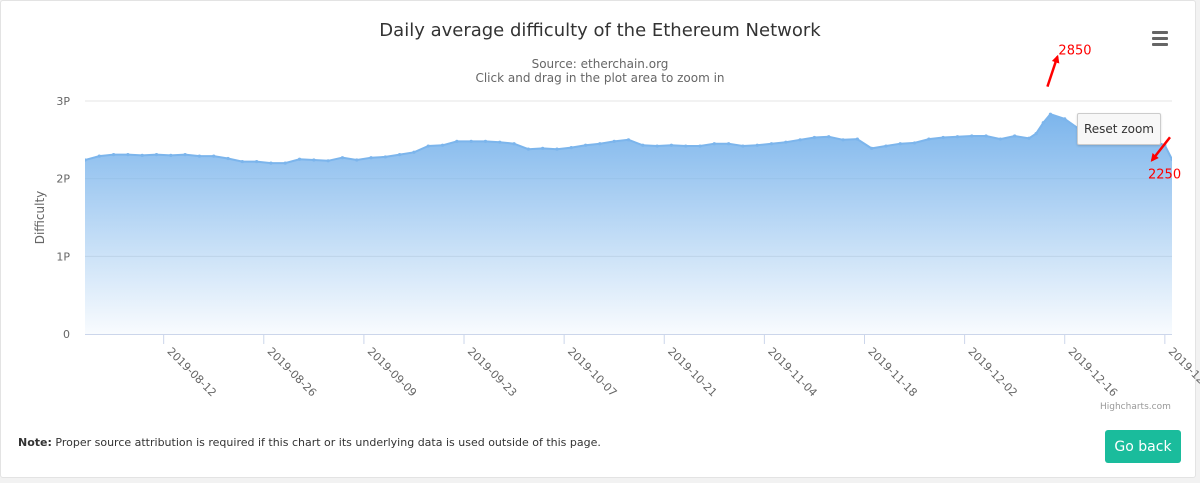  Describe the element at coordinates (192, 372) in the screenshot. I see `x-tick-label-0: 2019-08-12` at that location.